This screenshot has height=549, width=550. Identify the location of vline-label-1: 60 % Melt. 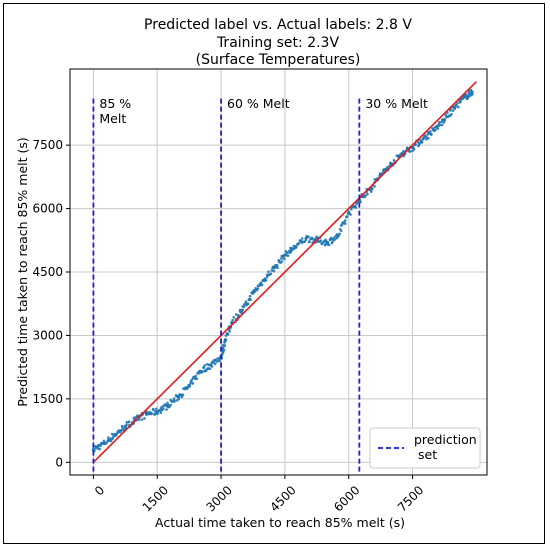
(258, 103).